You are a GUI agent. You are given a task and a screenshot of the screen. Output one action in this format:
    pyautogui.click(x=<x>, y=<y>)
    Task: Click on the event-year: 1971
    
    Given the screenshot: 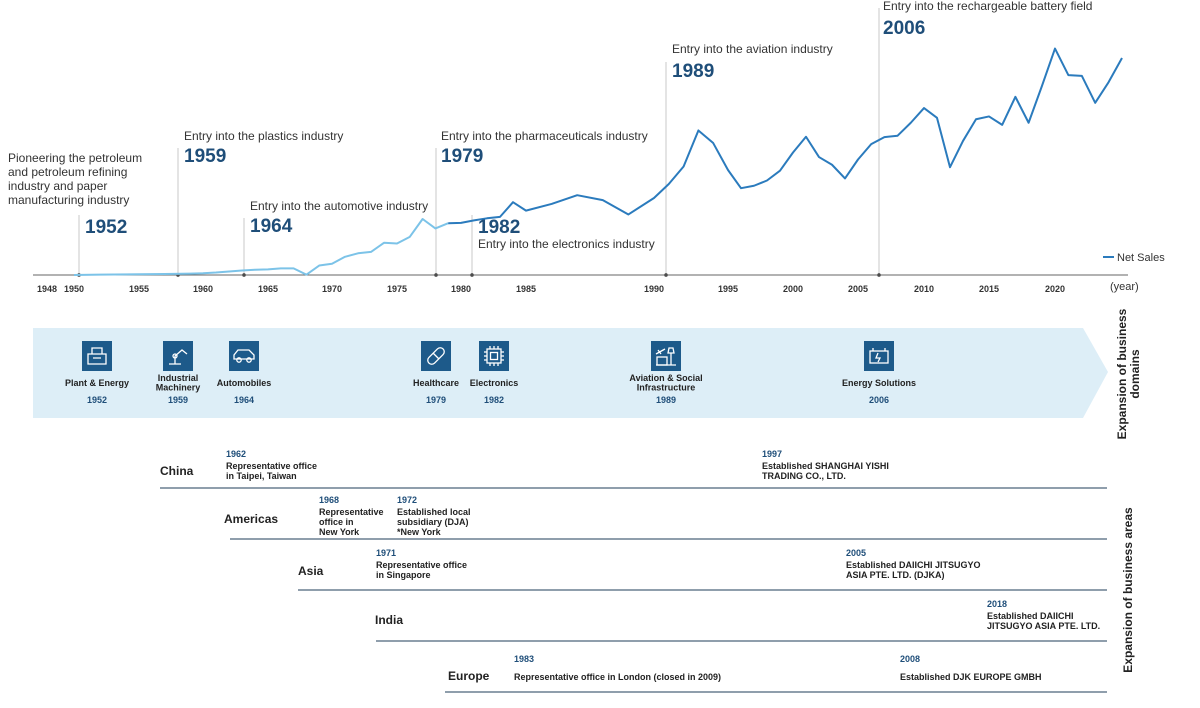 What is the action you would take?
    pyautogui.click(x=386, y=553)
    